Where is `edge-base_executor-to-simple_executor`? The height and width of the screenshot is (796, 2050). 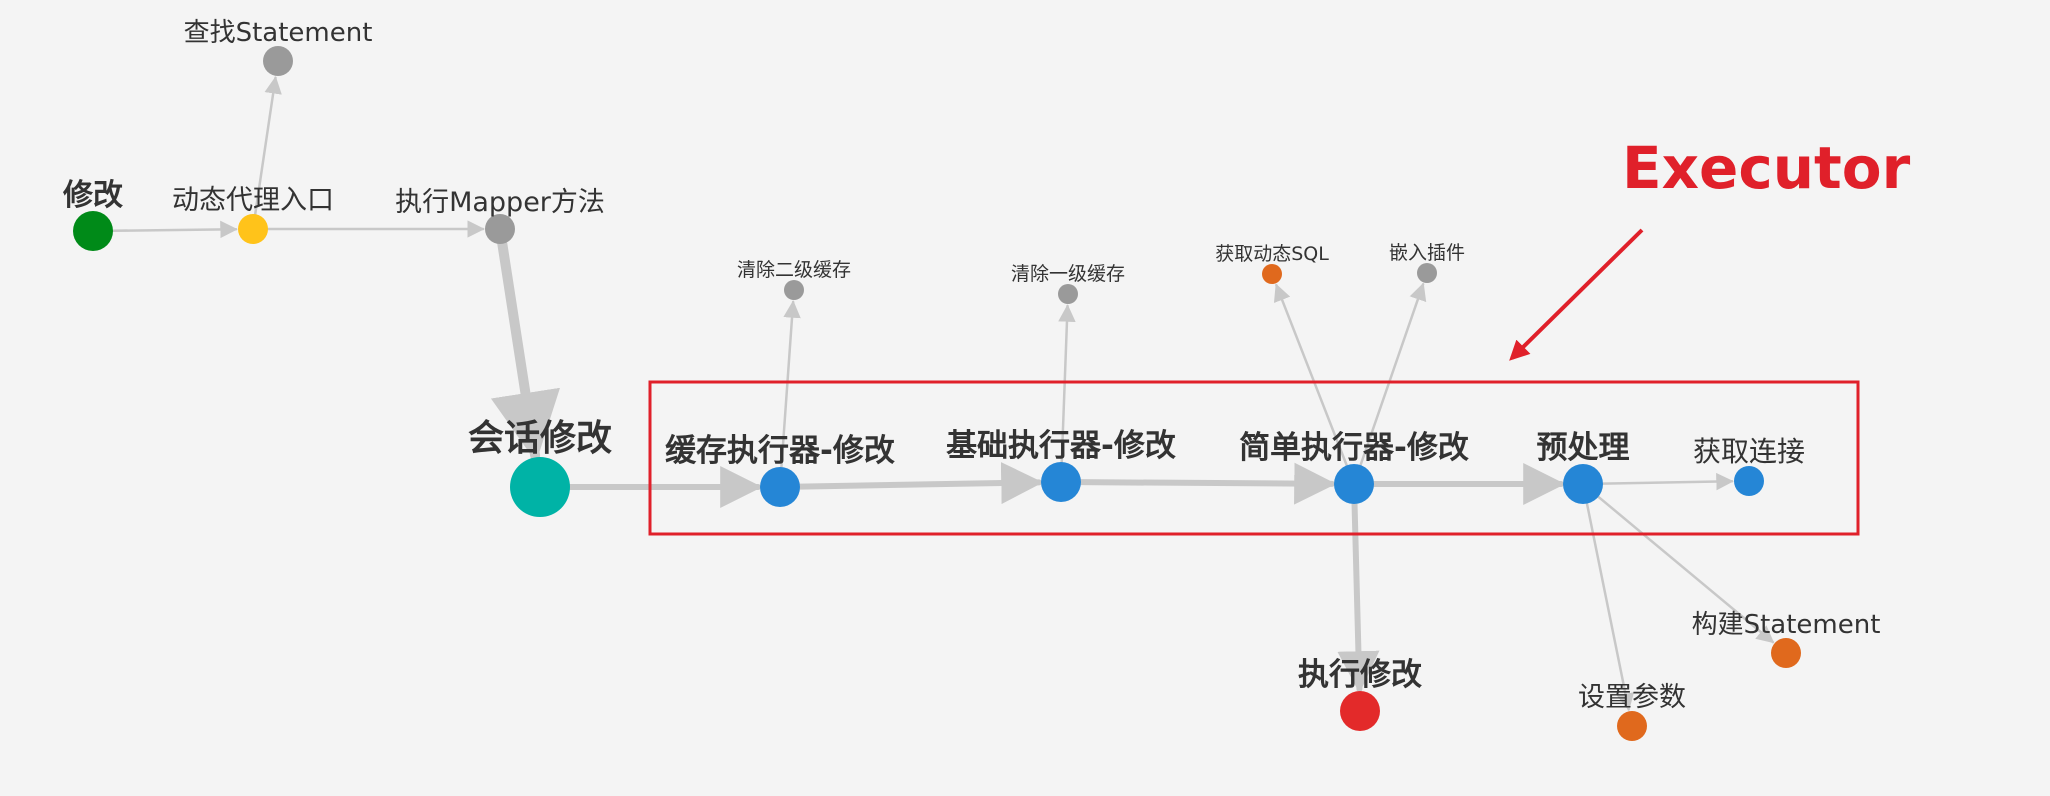
edge-base_executor-to-simple_executor is located at coordinates (1207, 483).